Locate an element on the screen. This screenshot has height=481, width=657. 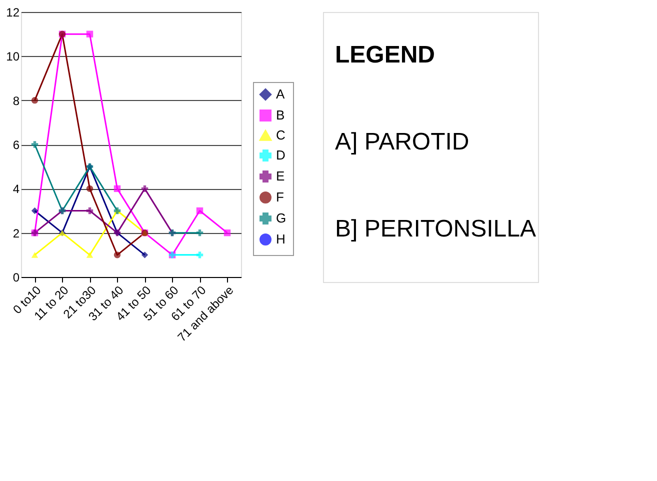
y-tick-label: 10 is located at coordinates (13, 57).